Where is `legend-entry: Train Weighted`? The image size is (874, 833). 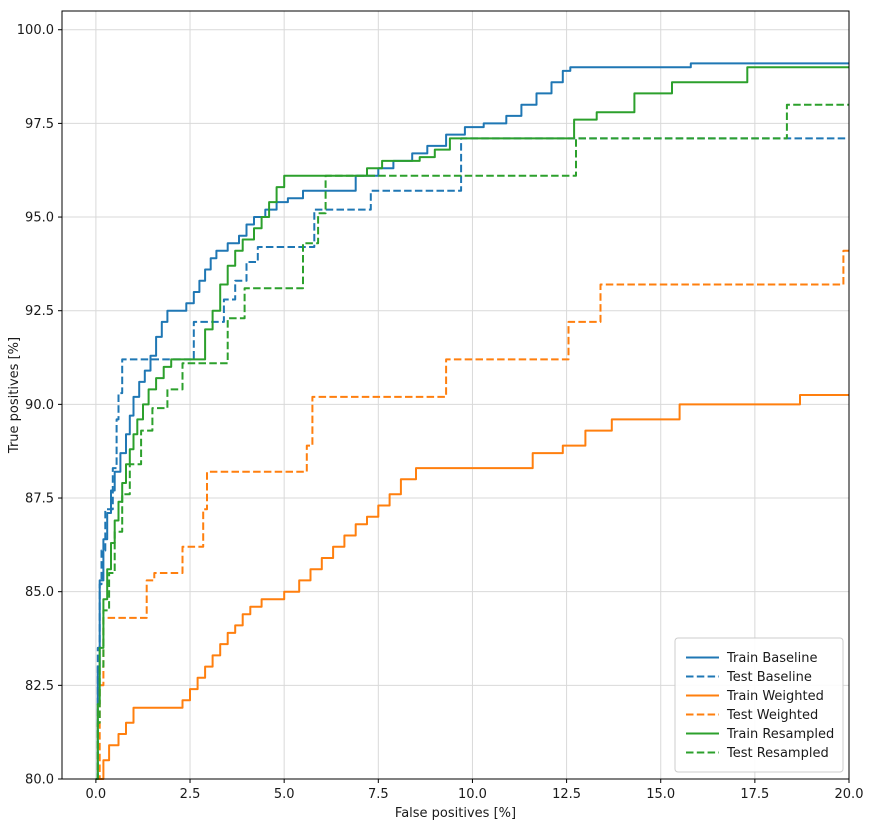 legend-entry: Train Weighted is located at coordinates (755, 696).